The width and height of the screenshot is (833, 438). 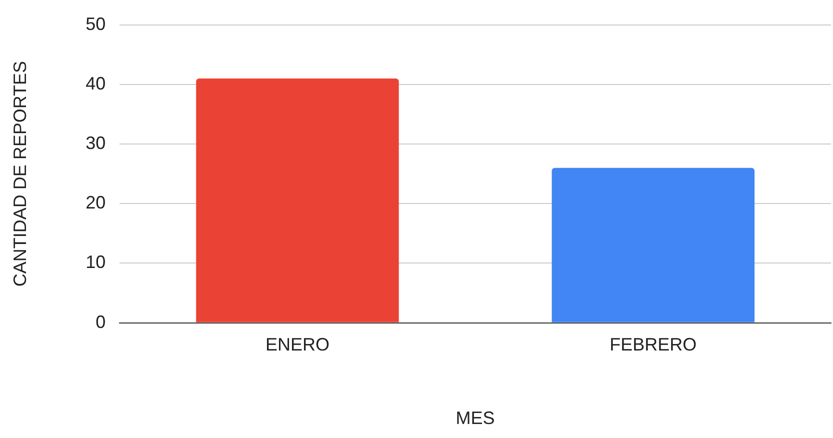 I want to click on y-tick-label: 0, so click(x=101, y=322).